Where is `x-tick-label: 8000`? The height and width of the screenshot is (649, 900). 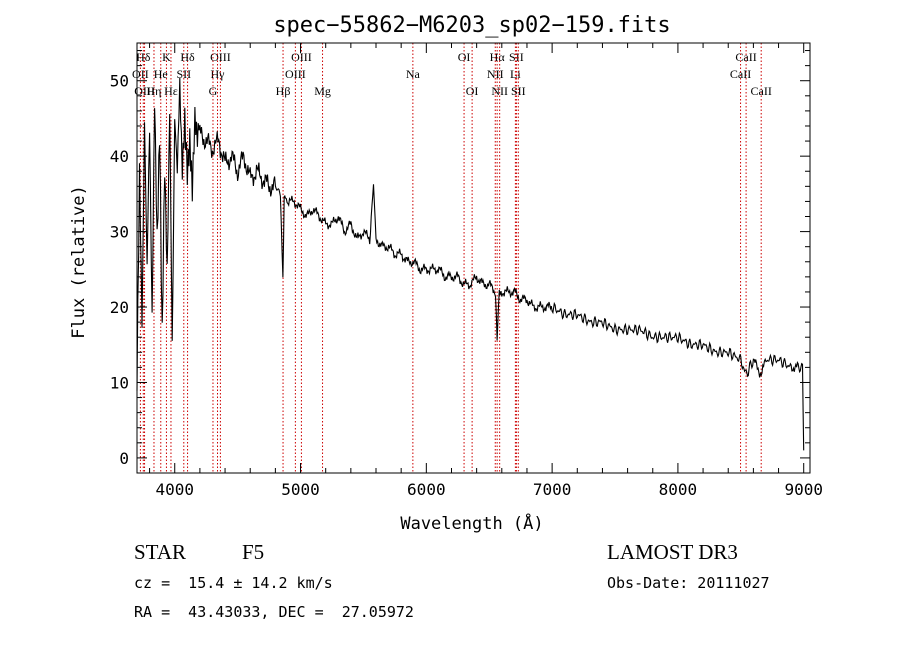 x-tick-label: 8000 is located at coordinates (678, 489).